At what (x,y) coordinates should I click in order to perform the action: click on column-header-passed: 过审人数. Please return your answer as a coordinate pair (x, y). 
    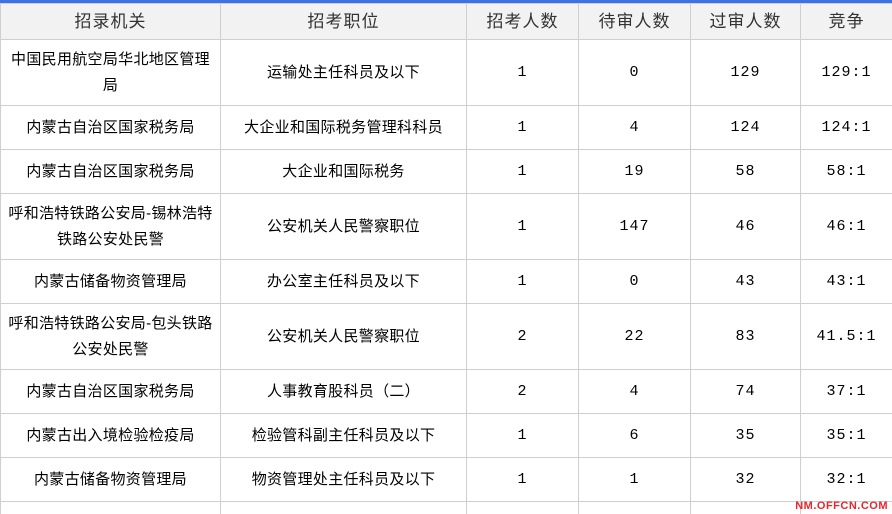
    Looking at the image, I should click on (745, 21).